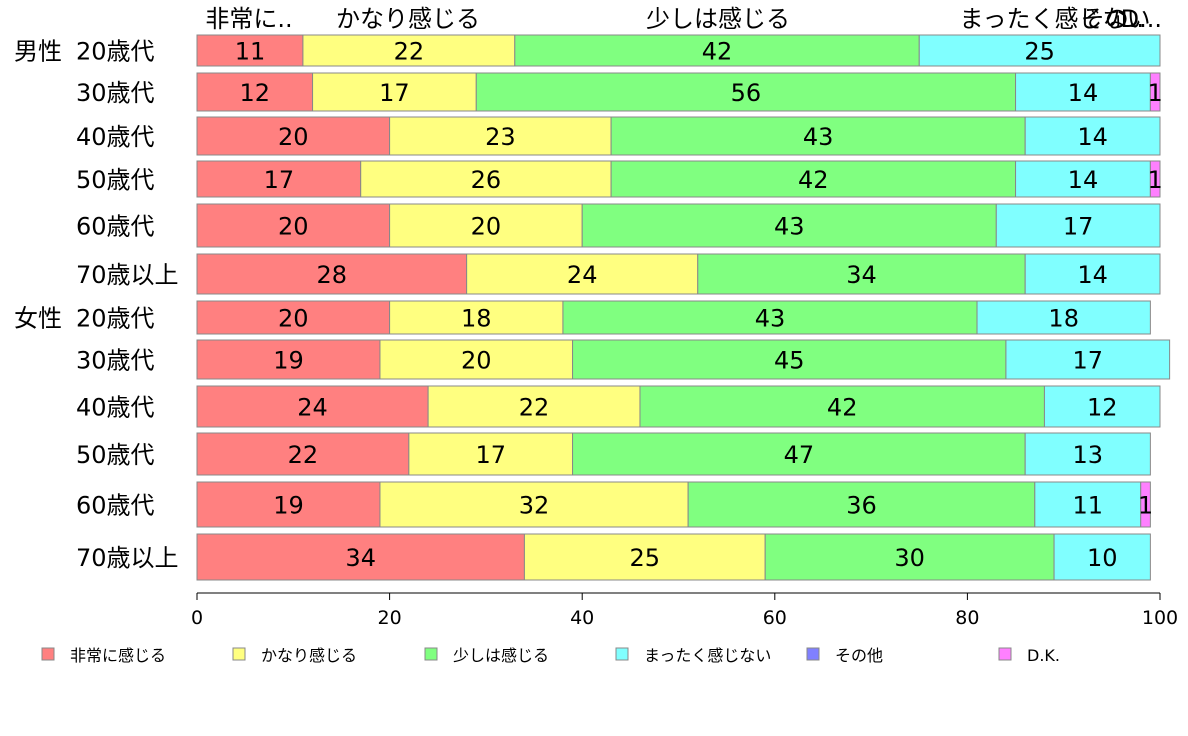 The height and width of the screenshot is (736, 1188). Describe the element at coordinates (38, 52) in the screenshot. I see `group-label: 男性` at that location.